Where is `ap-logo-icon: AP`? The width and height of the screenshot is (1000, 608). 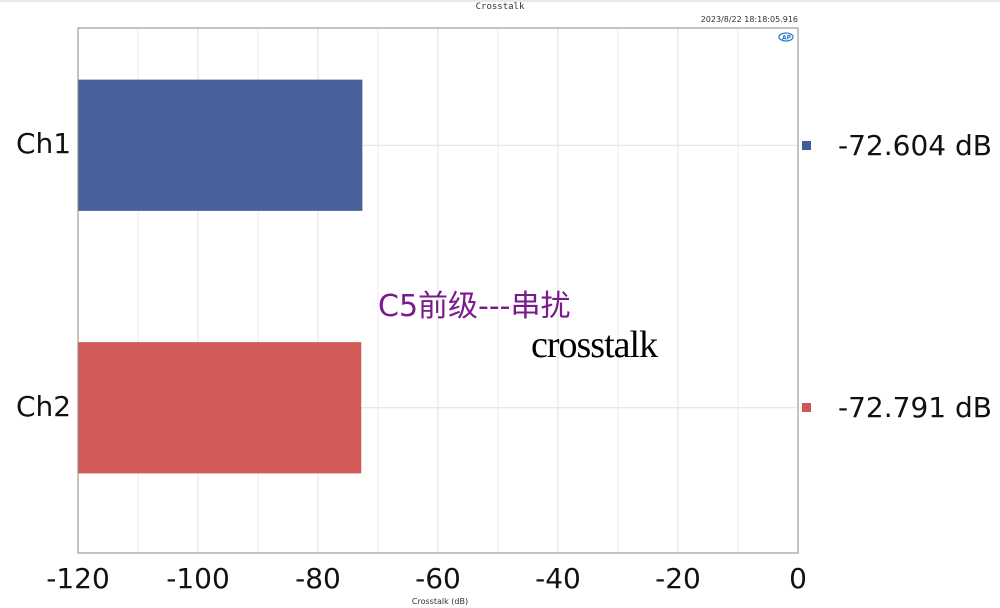
ap-logo-icon: AP is located at coordinates (786, 37).